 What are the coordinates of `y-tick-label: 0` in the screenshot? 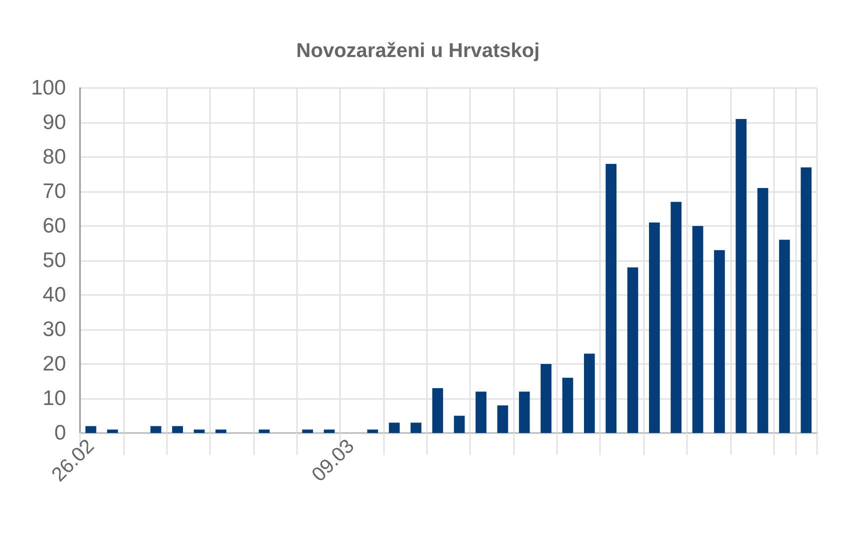 It's located at (60, 433).